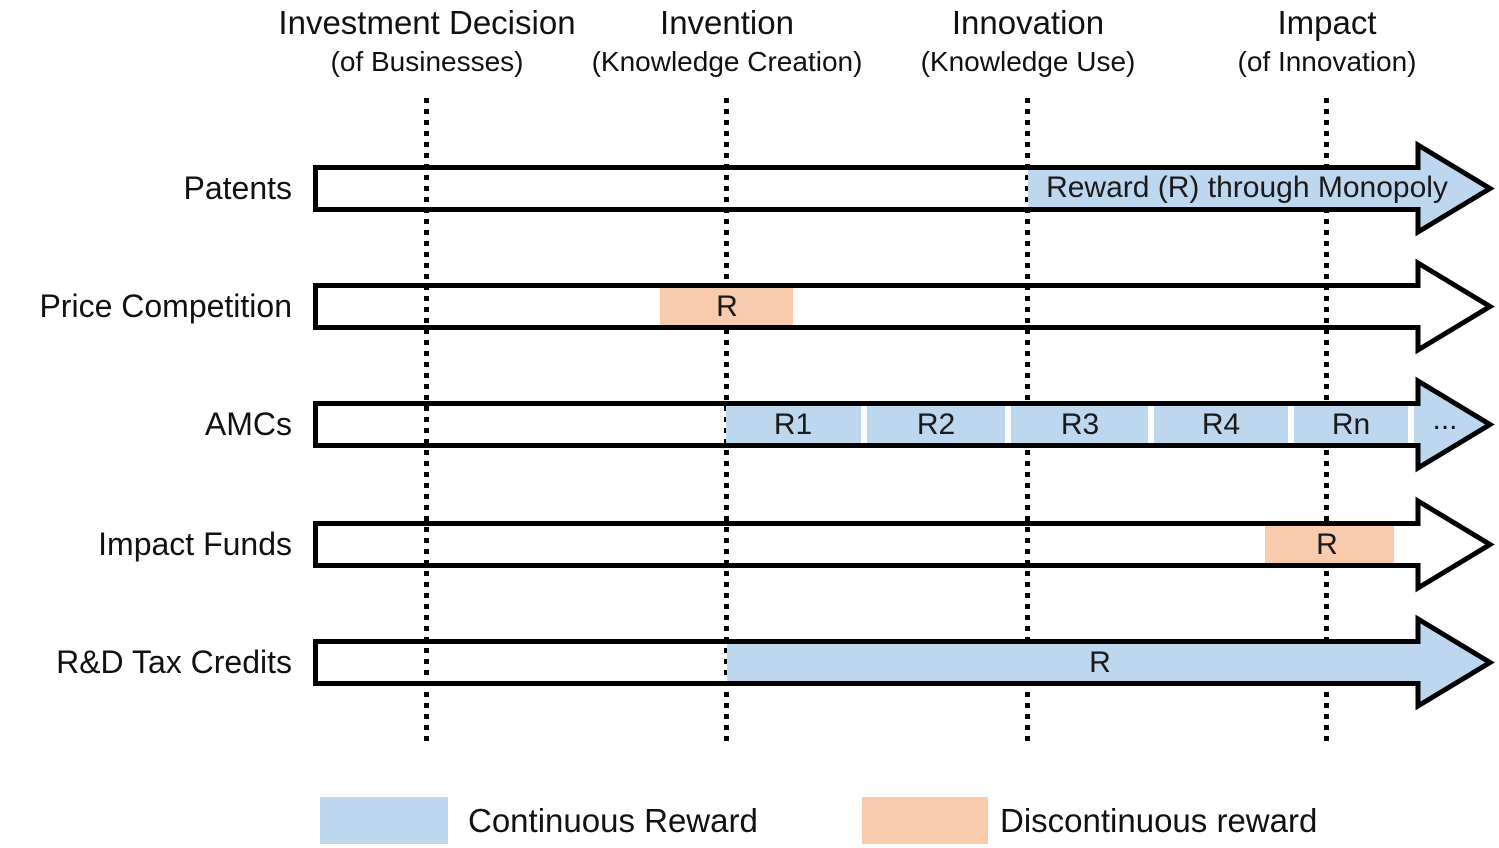 The height and width of the screenshot is (848, 1499). What do you see at coordinates (1159, 820) in the screenshot?
I see `legend-label-discontinuous: Discontinuous reward` at bounding box center [1159, 820].